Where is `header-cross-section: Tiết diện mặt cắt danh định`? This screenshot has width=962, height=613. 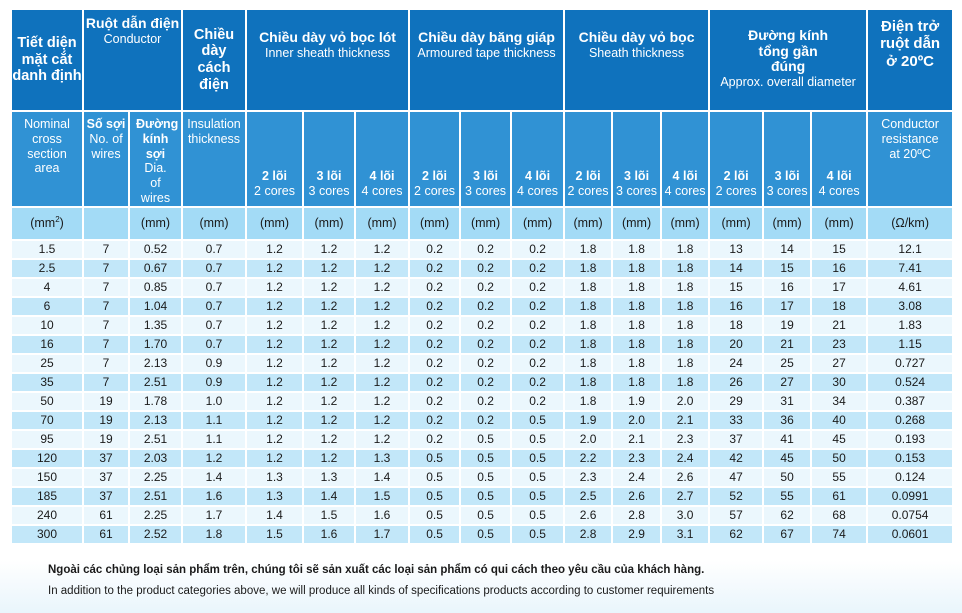
header-cross-section: Tiết diện mặt cắt danh định is located at coordinates (47, 60).